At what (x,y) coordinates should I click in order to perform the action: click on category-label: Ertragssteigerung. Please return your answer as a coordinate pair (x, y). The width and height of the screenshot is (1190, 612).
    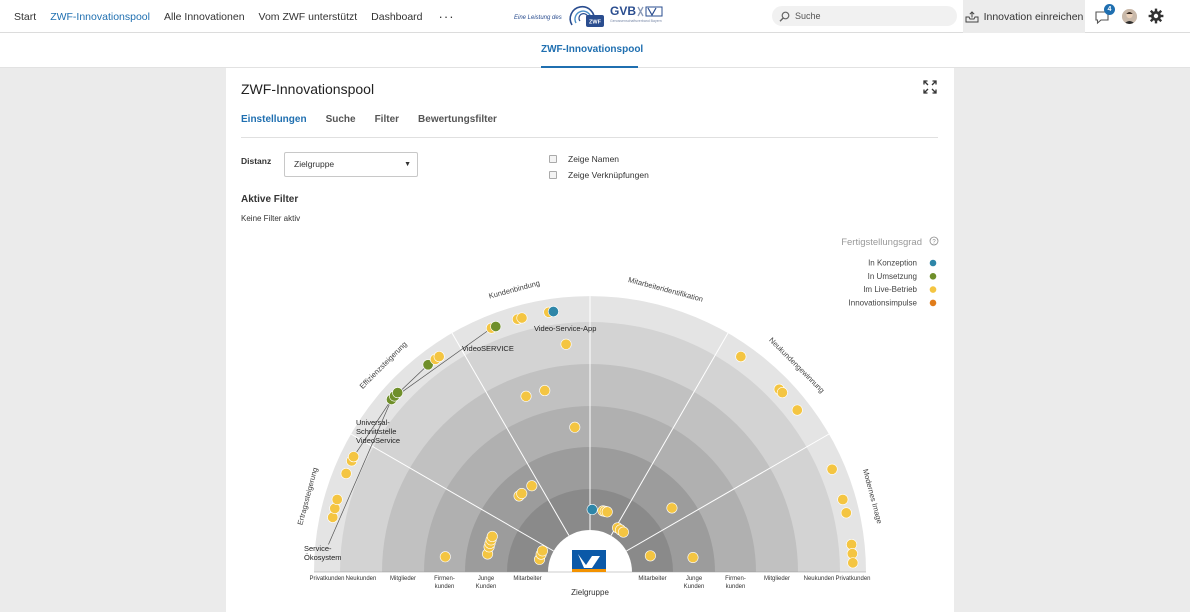
    Looking at the image, I should click on (307, 497).